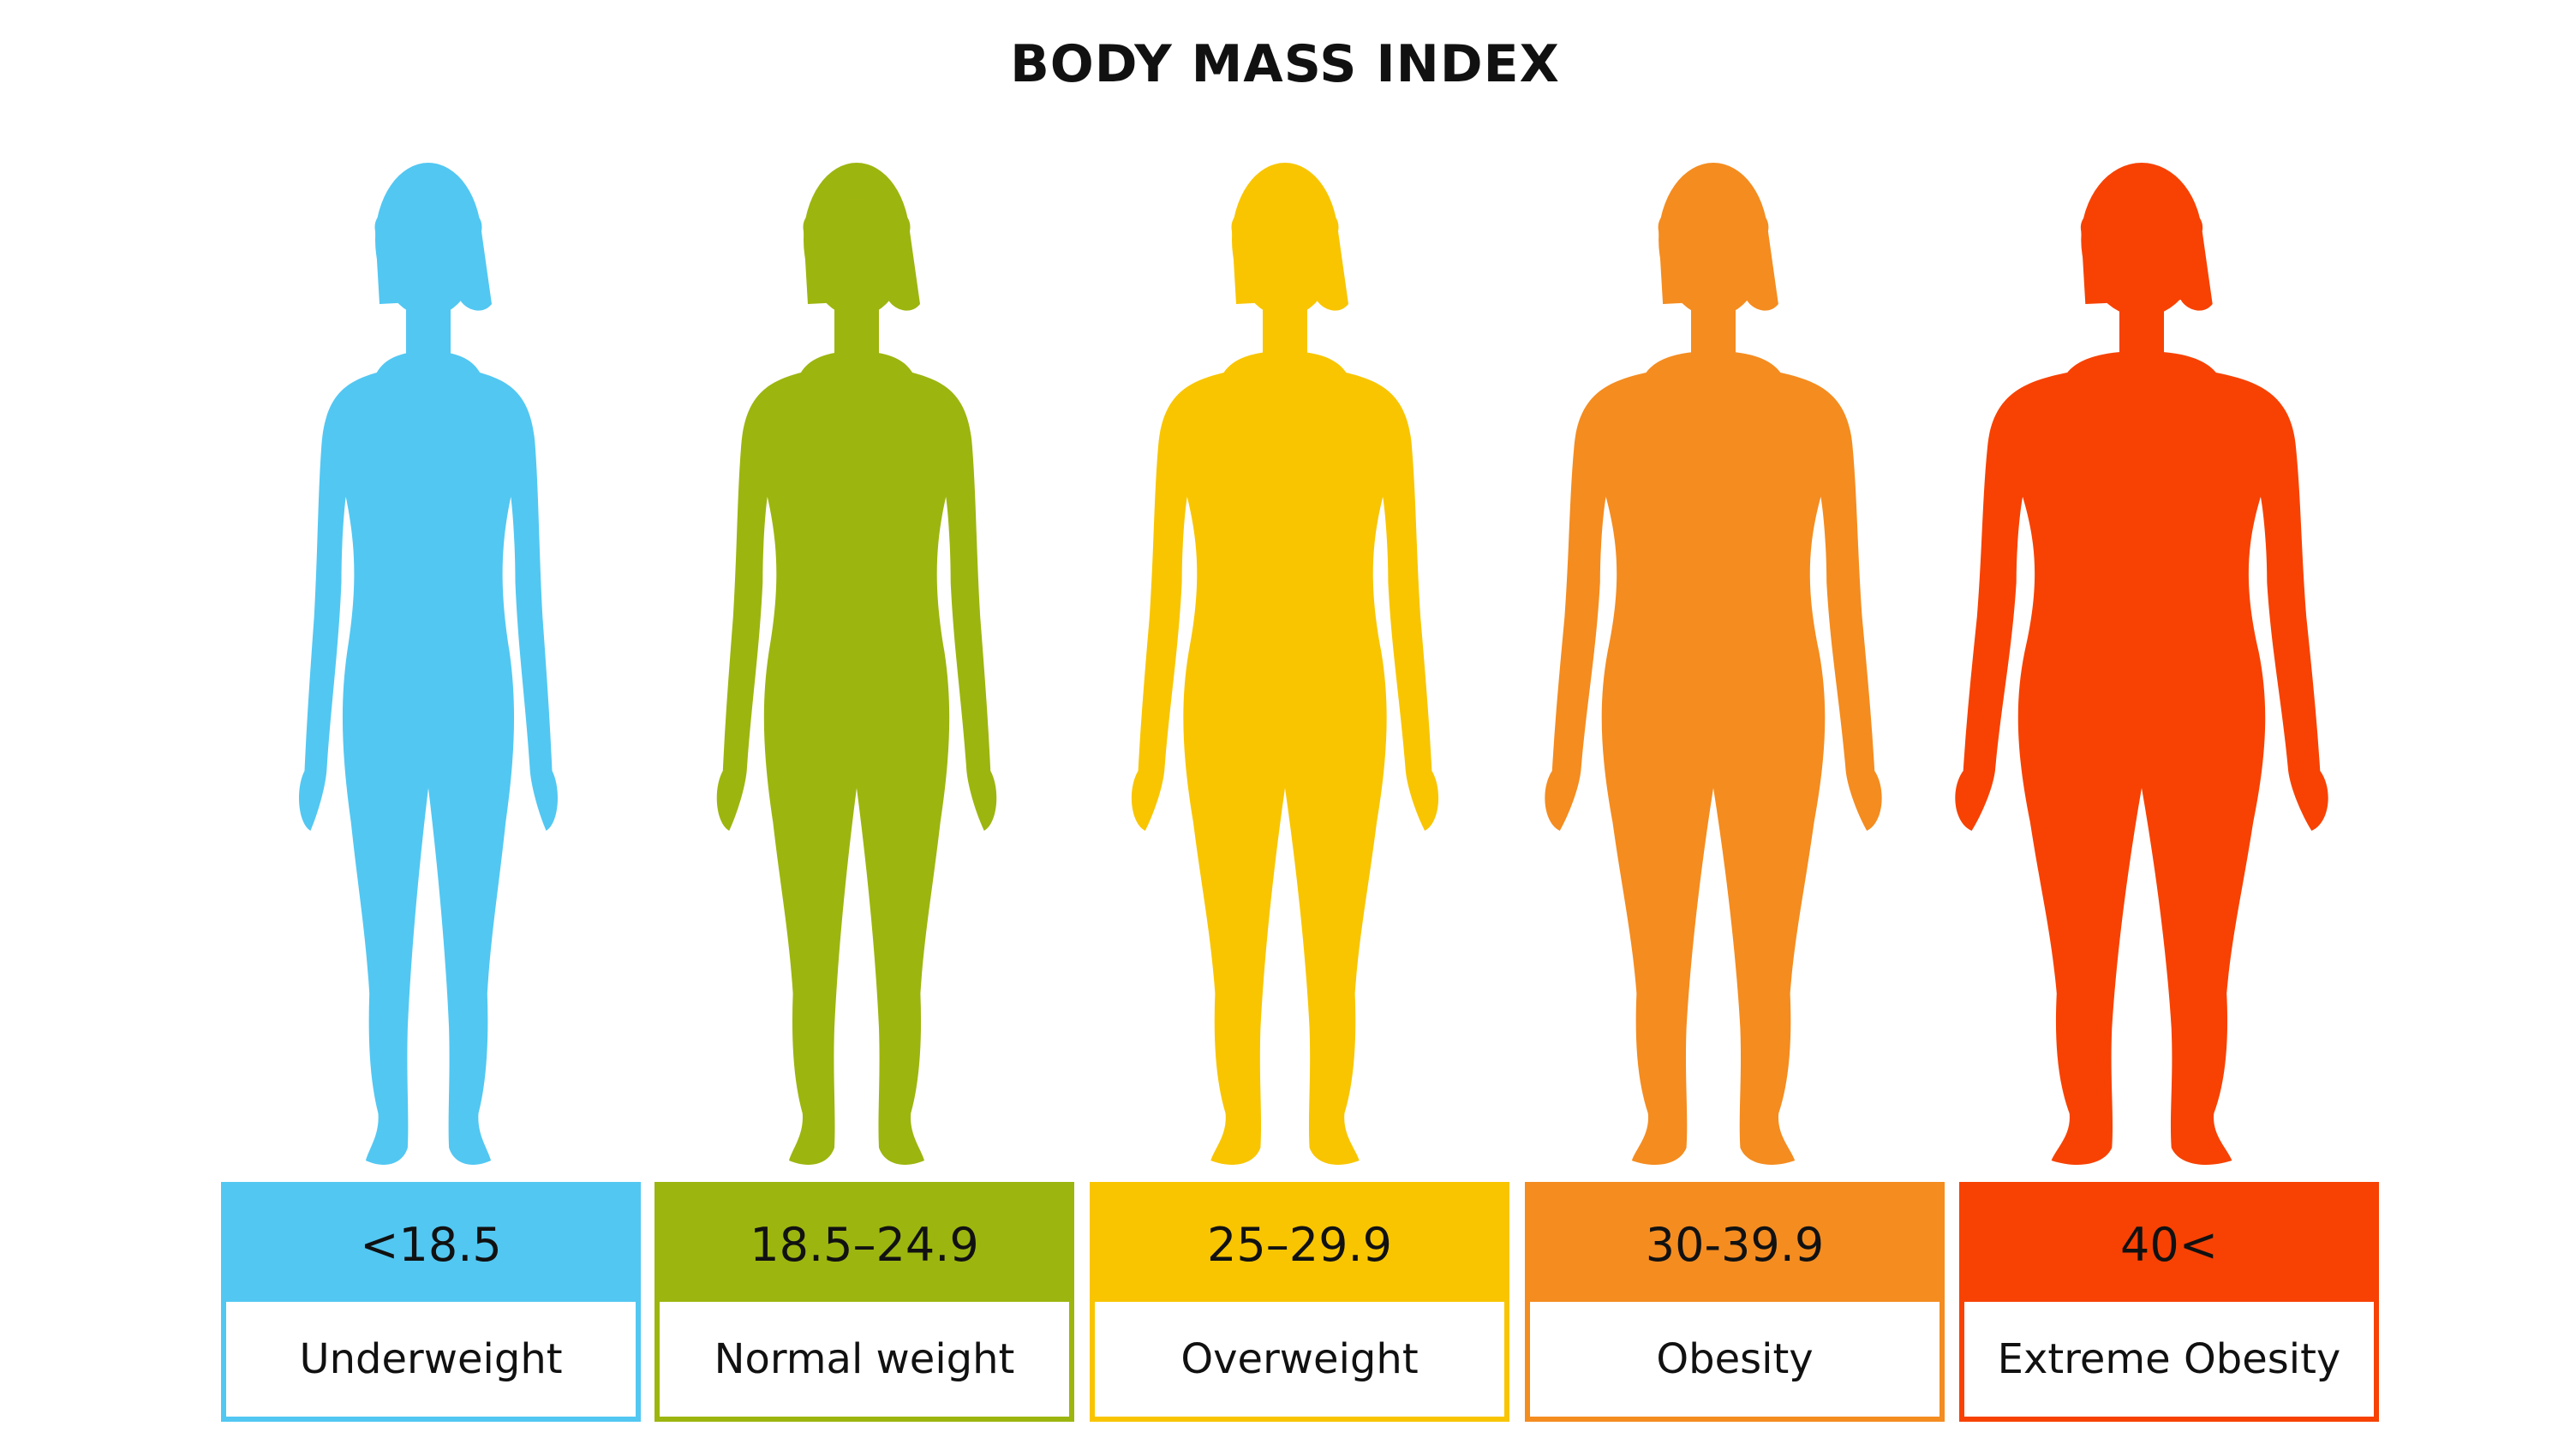 This screenshot has height=1456, width=2570. I want to click on bmi-card-overweight: 25–29.9 Overweight, so click(1300, 1302).